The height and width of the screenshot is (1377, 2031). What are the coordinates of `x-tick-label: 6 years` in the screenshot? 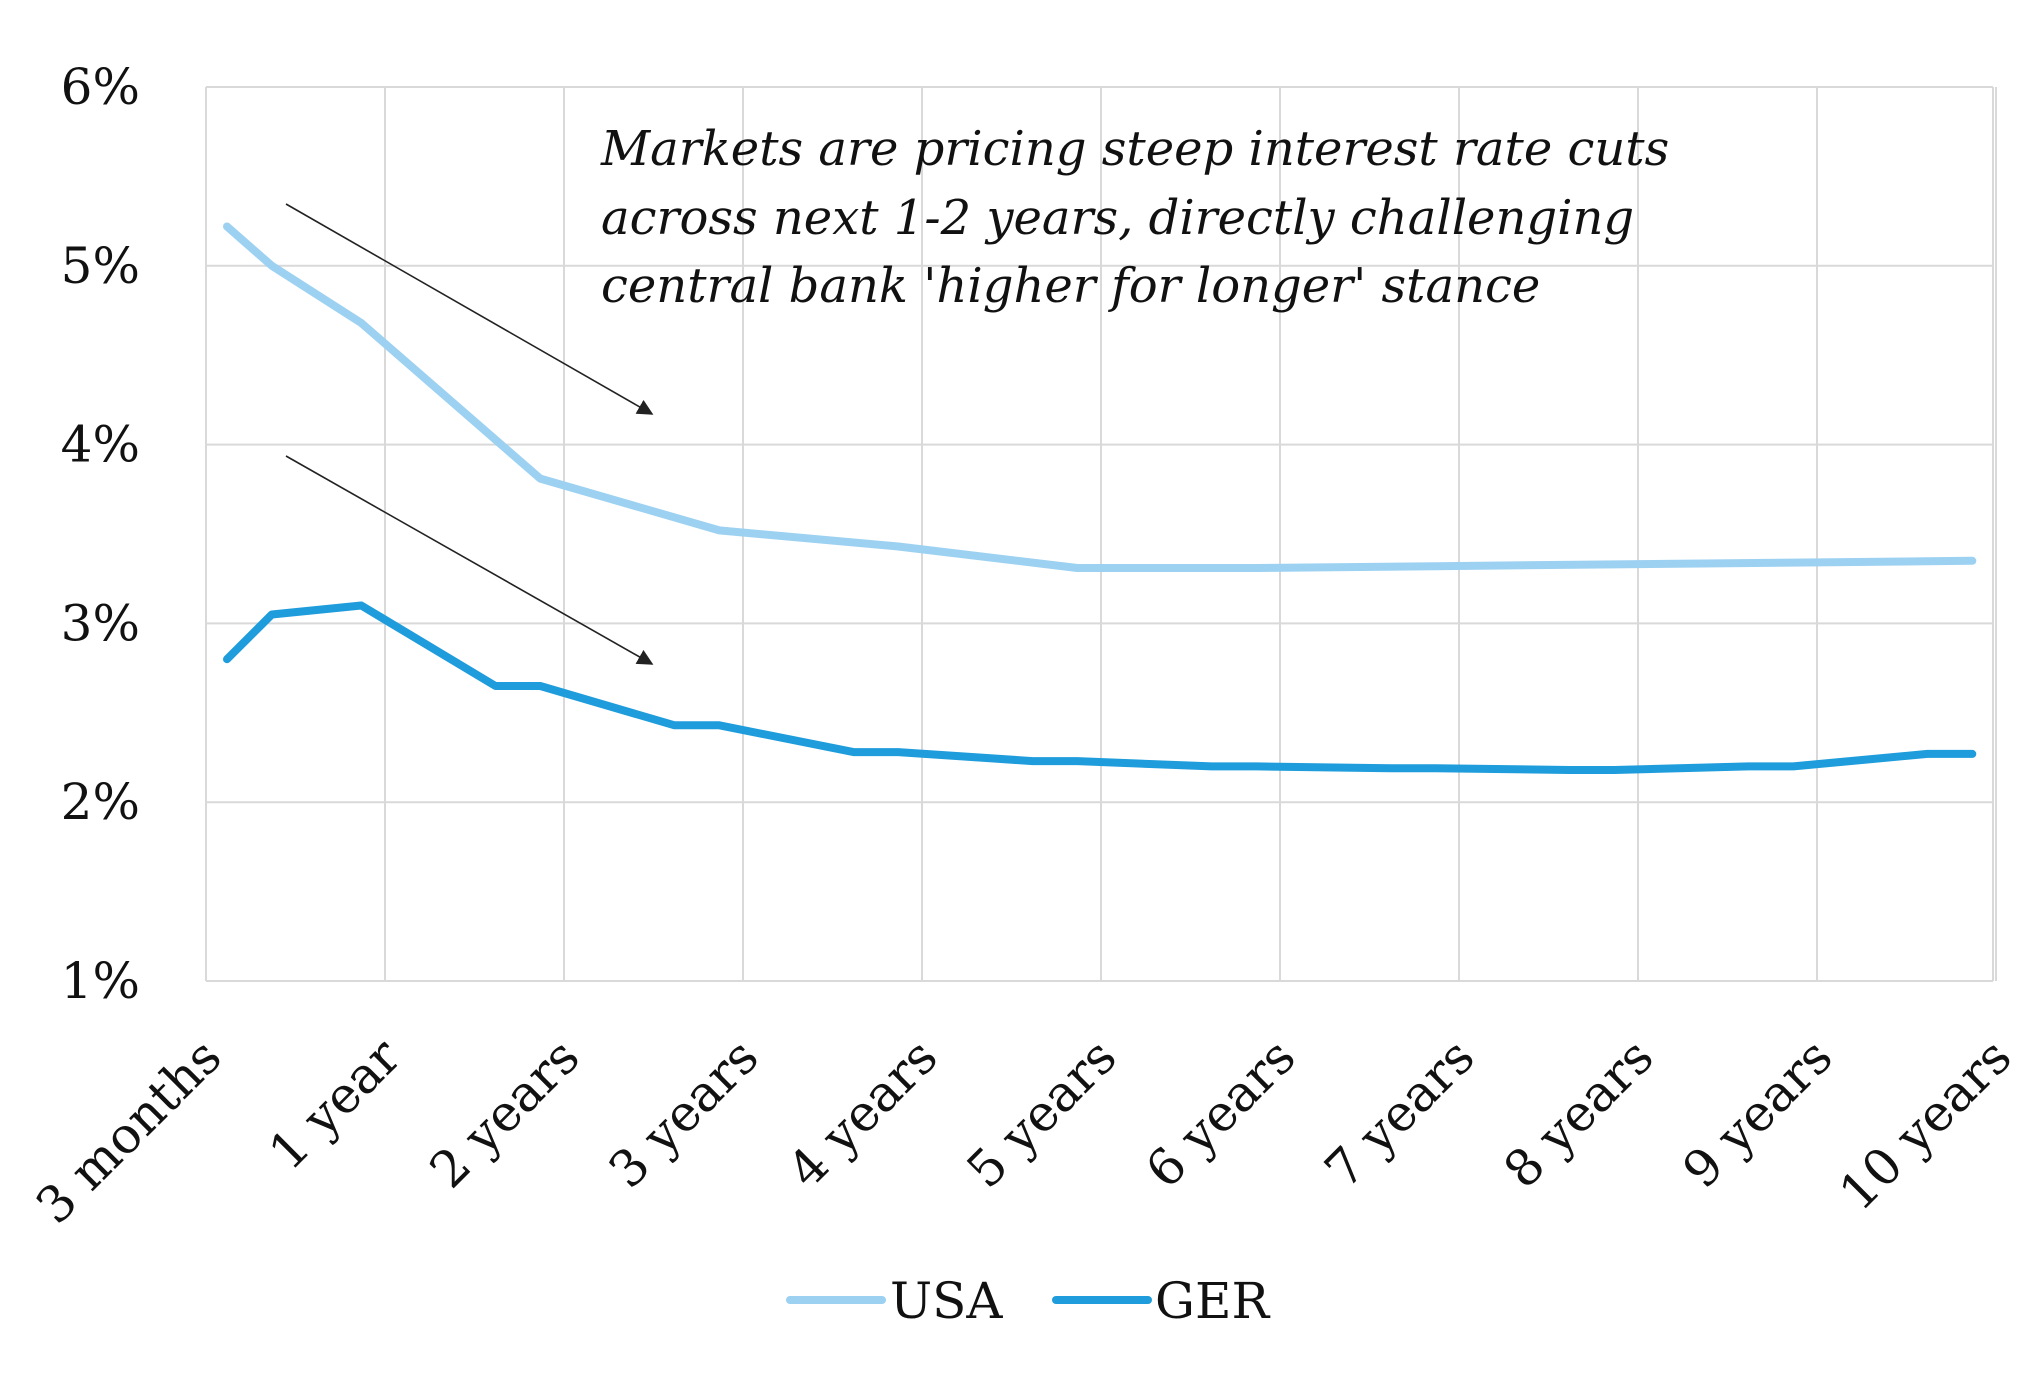 It's located at (1221, 1113).